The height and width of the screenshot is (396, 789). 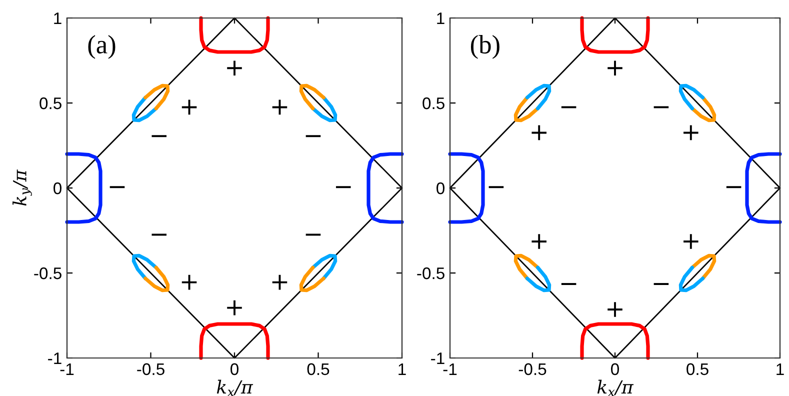 I want to click on annotation: (a), so click(x=102, y=47).